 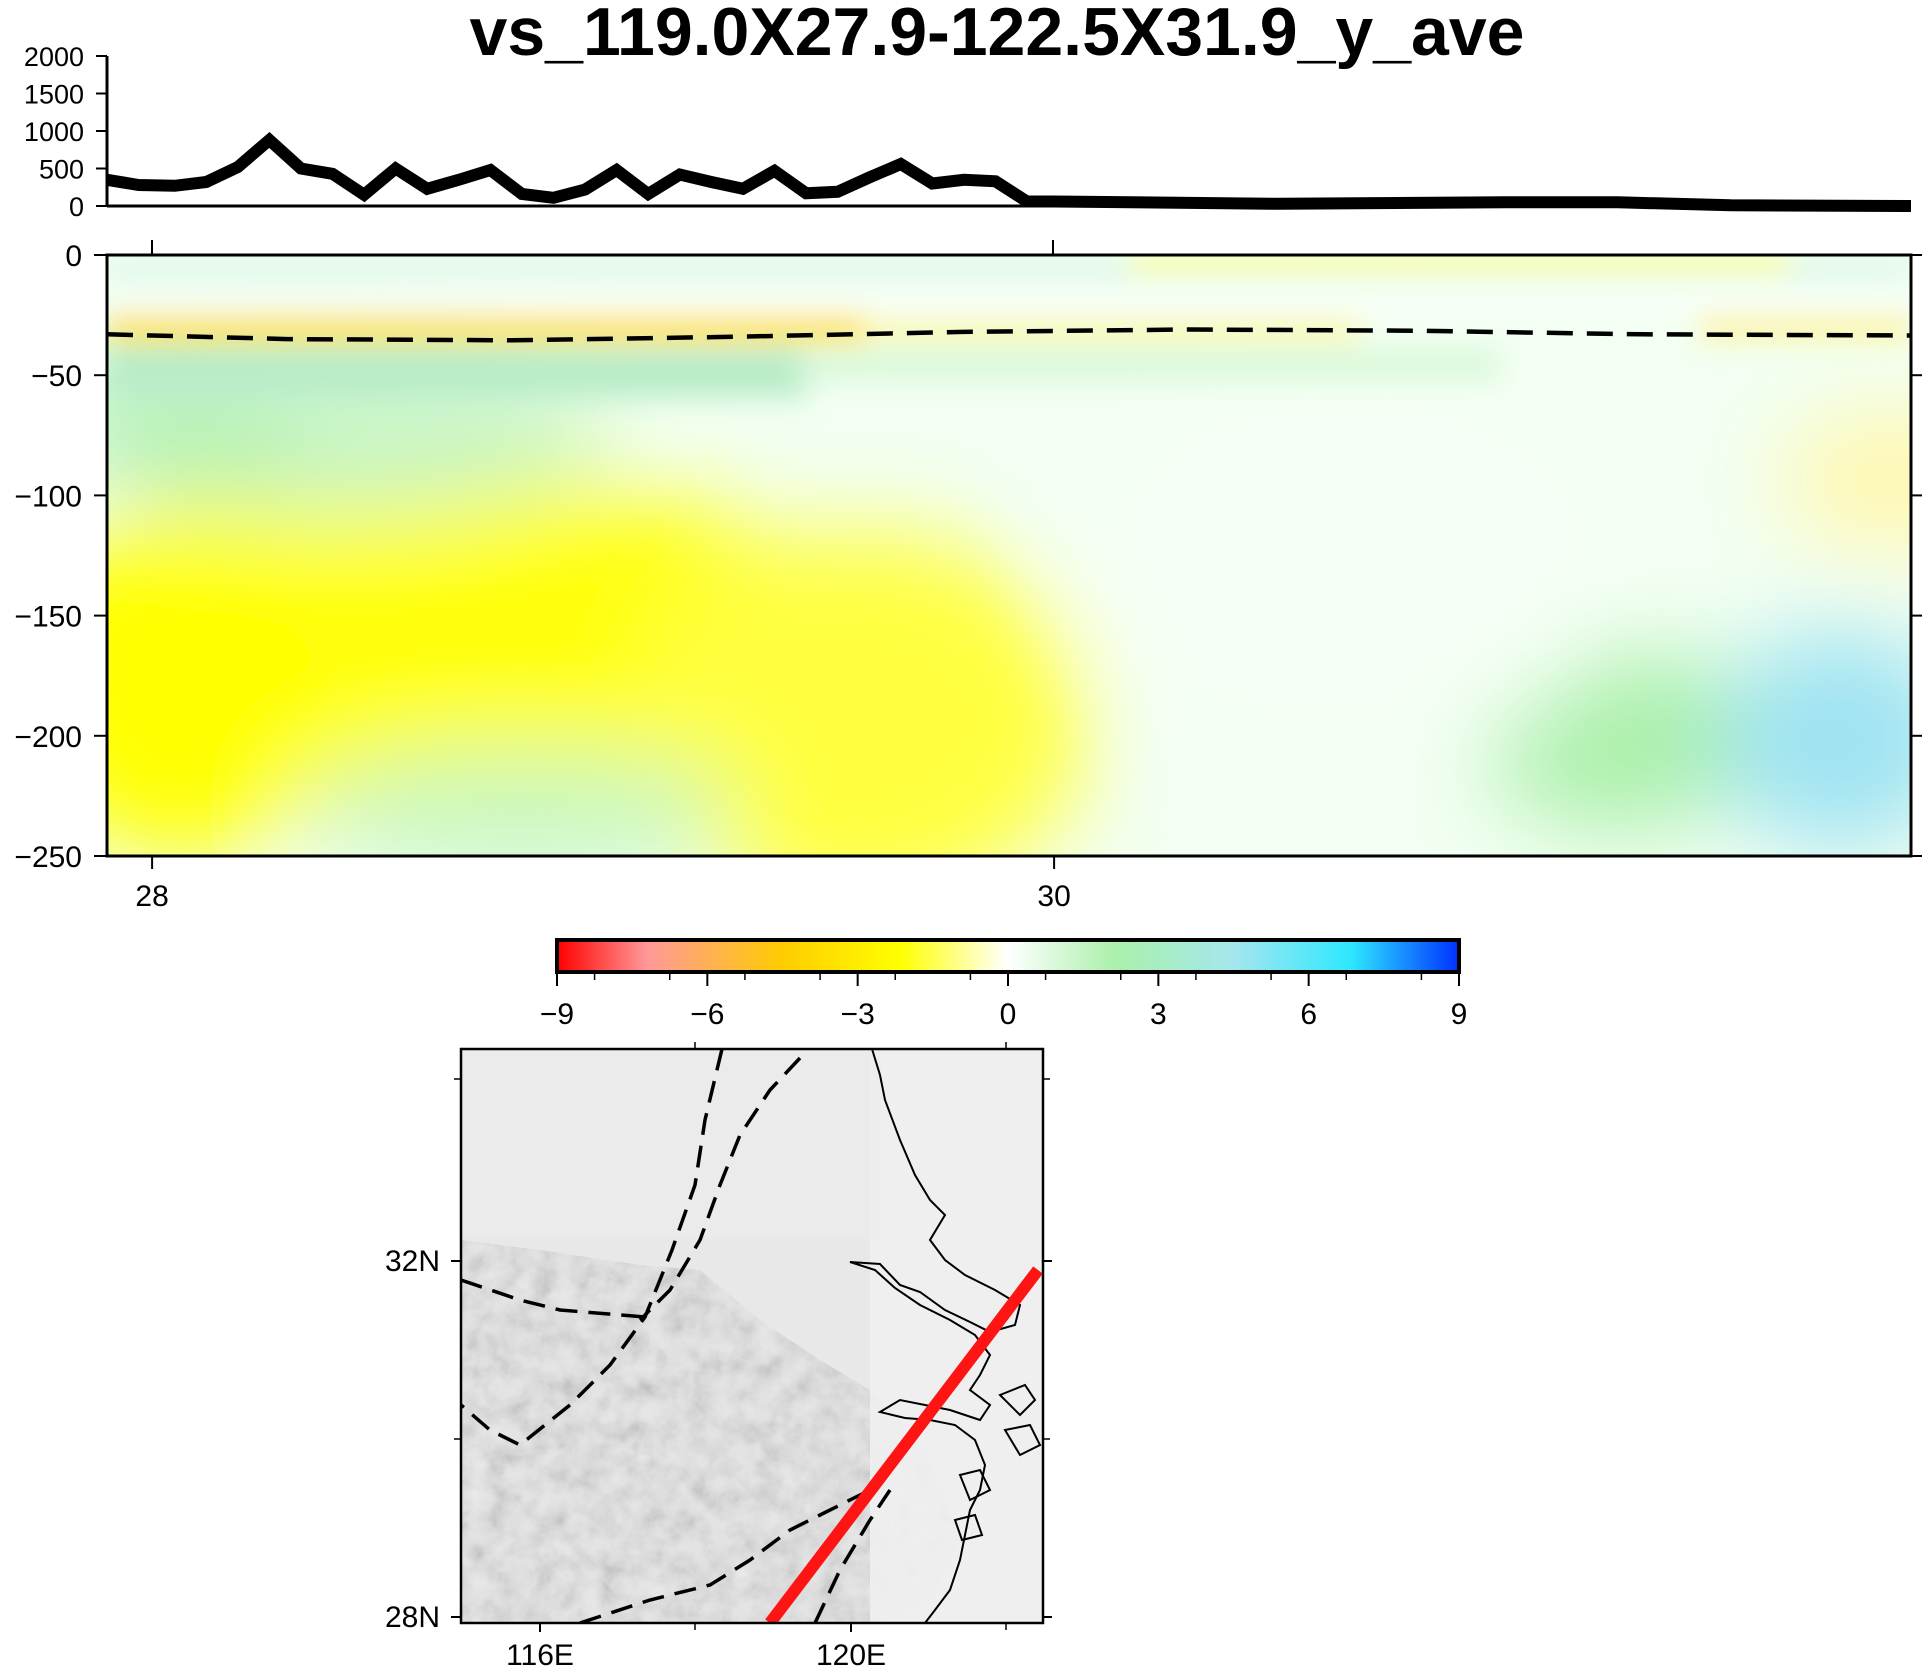 What do you see at coordinates (858, 1014) in the screenshot?
I see `colorbar-tick-label: −3` at bounding box center [858, 1014].